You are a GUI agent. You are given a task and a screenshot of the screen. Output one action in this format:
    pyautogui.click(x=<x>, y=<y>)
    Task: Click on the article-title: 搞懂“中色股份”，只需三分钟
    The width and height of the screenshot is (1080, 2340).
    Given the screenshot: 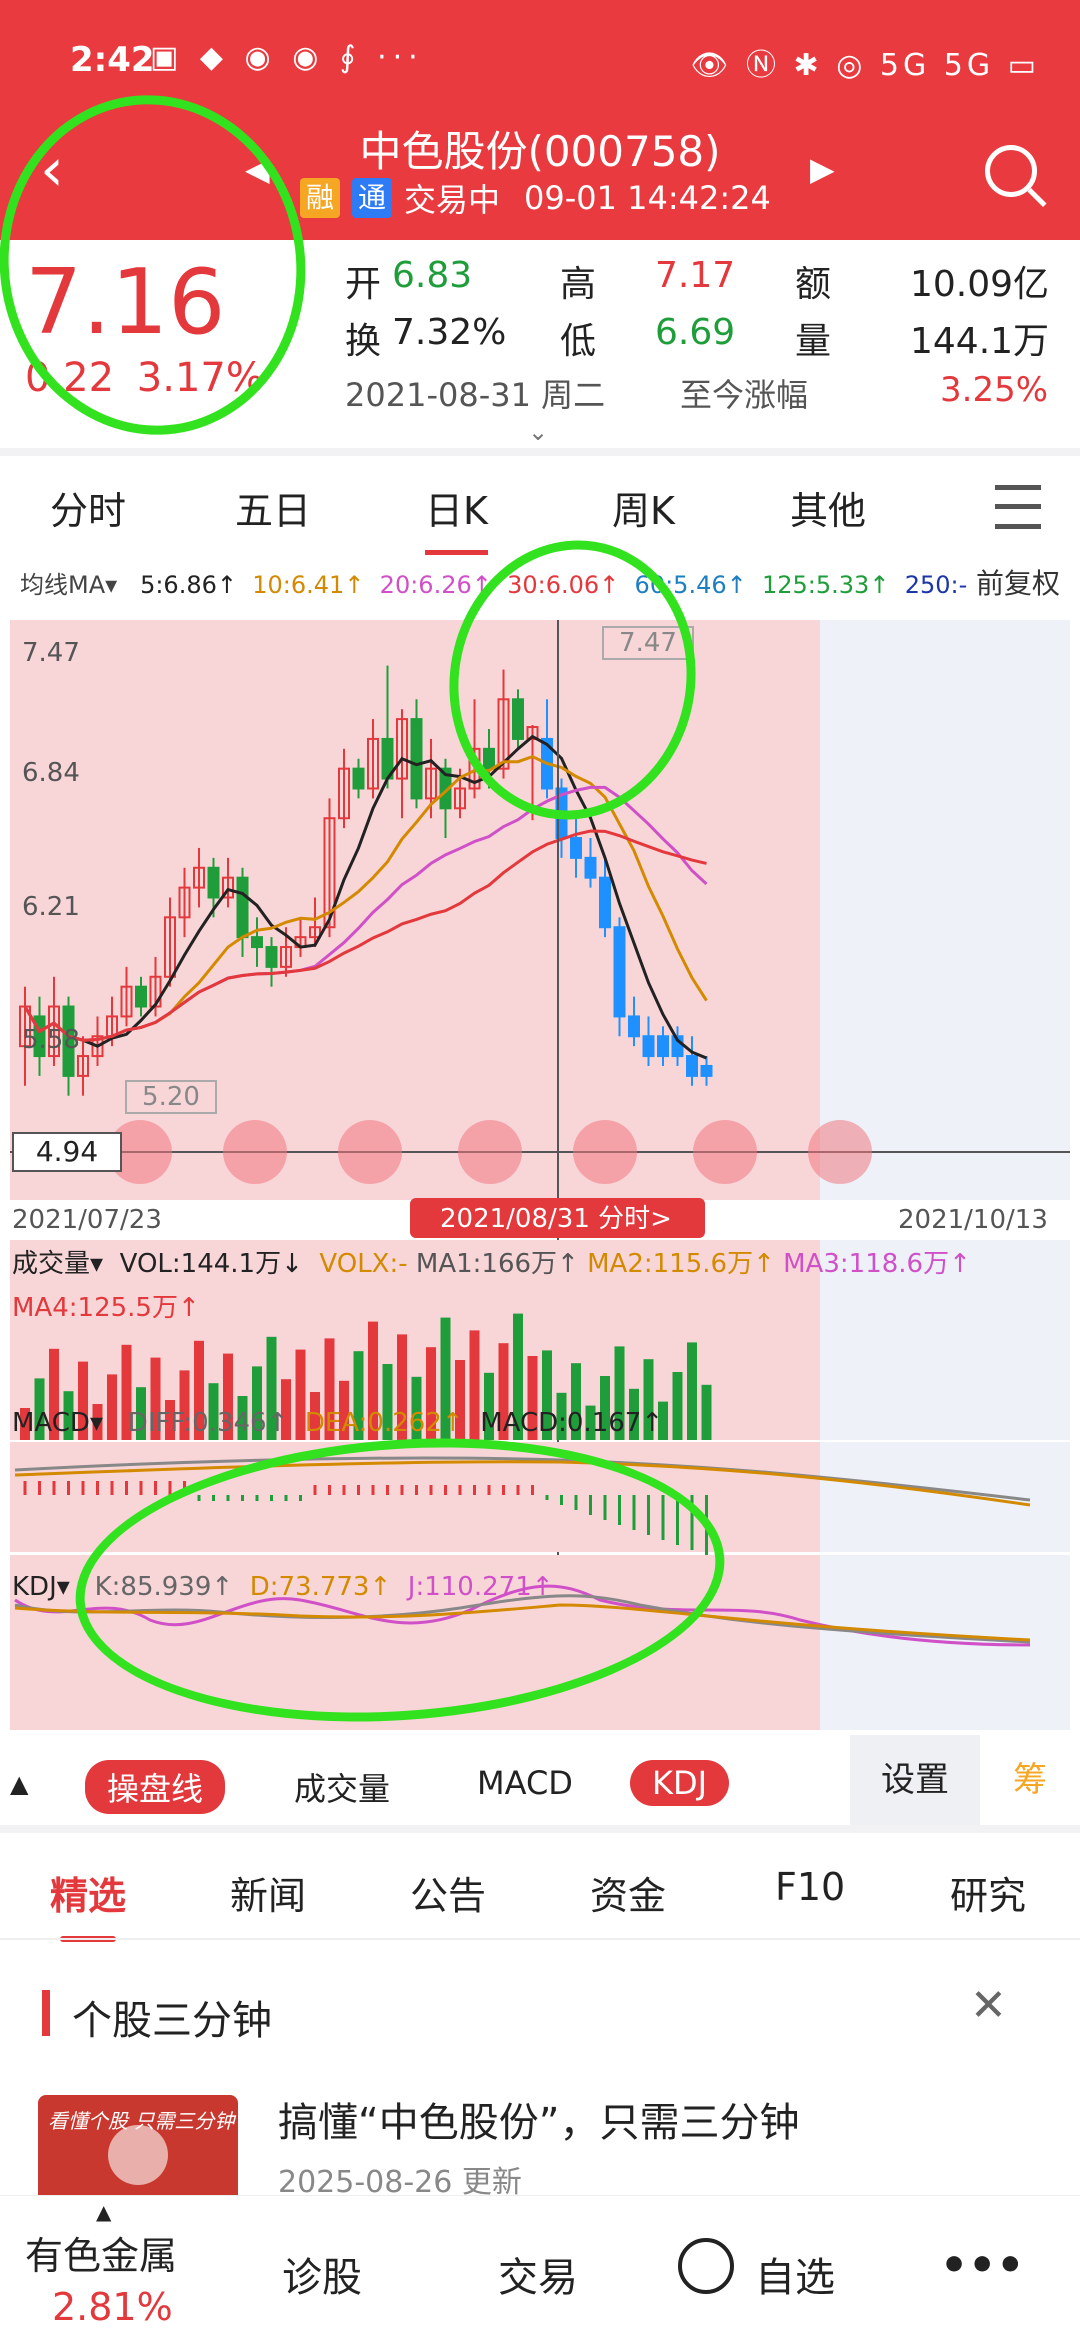 What is the action you would take?
    pyautogui.click(x=539, y=2123)
    